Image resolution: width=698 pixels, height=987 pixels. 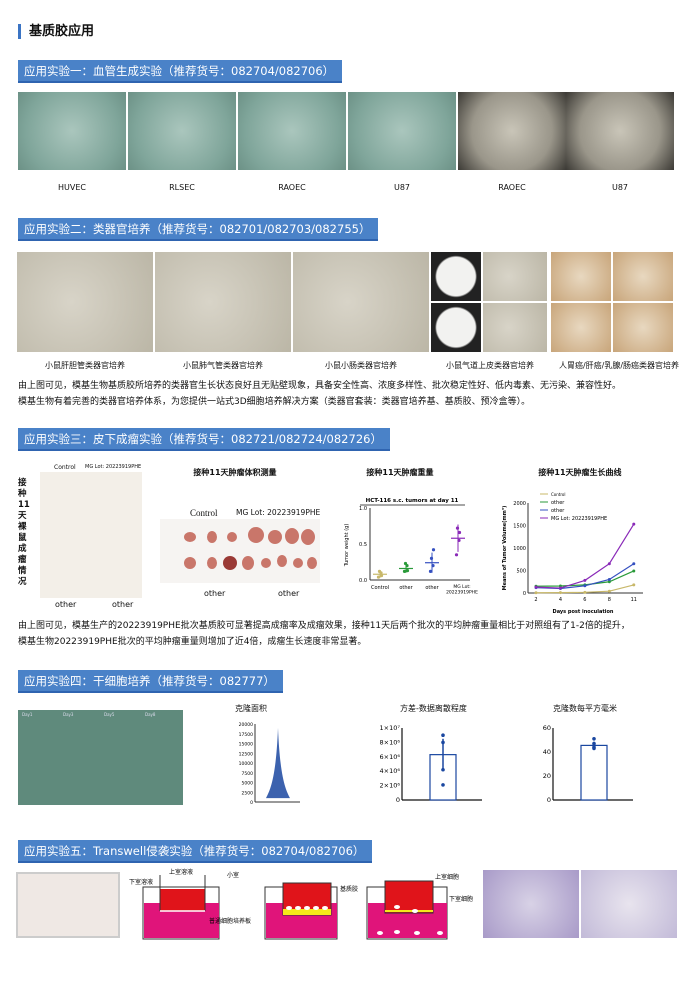 I want to click on chart-title: 接种11天肿瘤体积测量, so click(x=235, y=472).